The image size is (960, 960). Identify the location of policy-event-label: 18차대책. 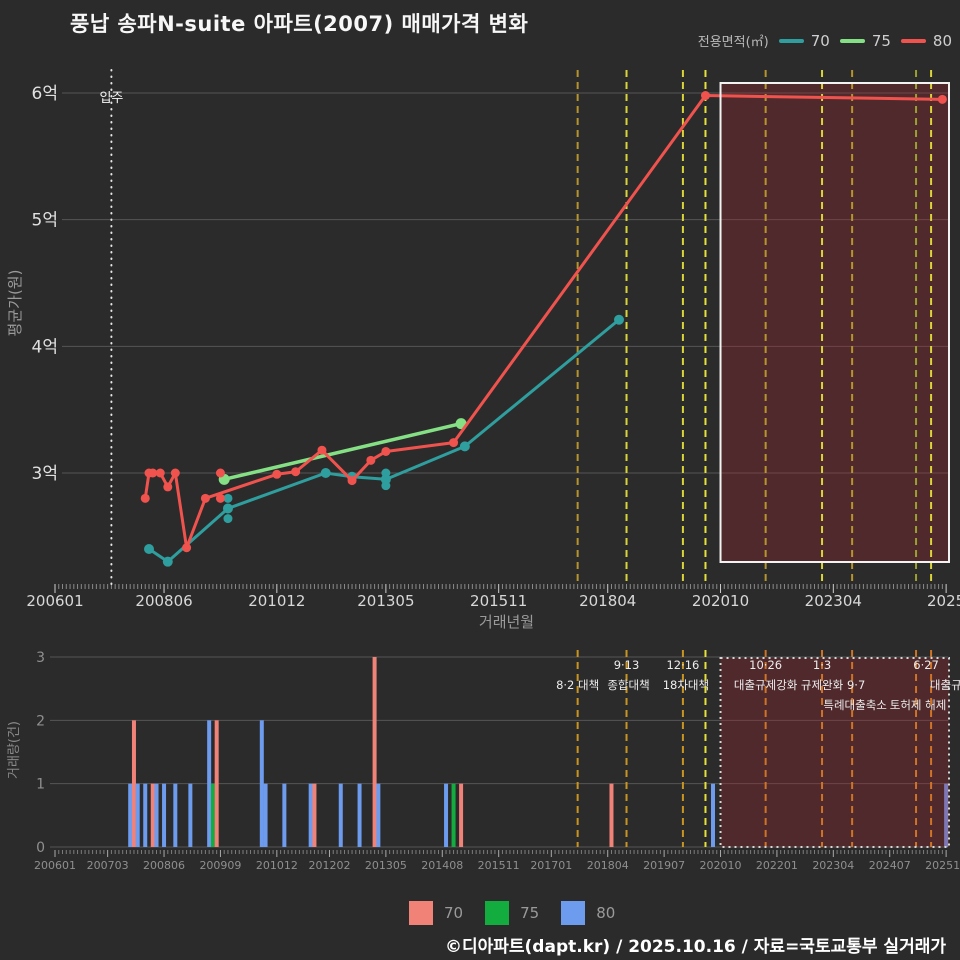
(686, 685).